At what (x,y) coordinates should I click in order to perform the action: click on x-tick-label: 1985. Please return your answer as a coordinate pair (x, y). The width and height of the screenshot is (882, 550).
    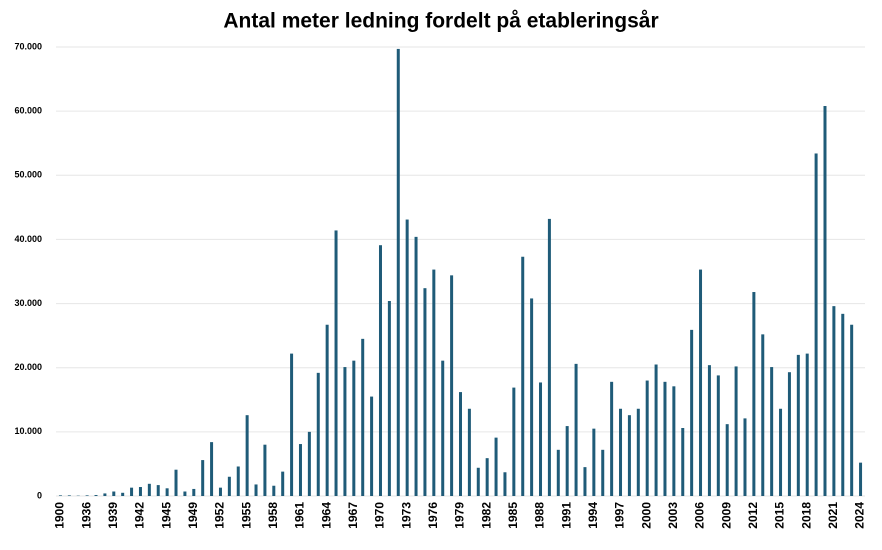
    Looking at the image, I should click on (513, 515).